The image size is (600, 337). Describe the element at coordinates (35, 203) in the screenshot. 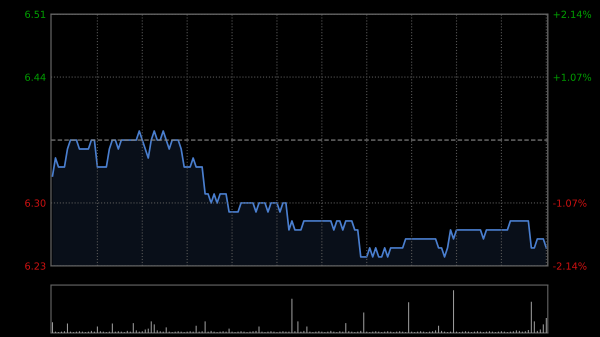

I see `y-tick-label: 6.30` at that location.